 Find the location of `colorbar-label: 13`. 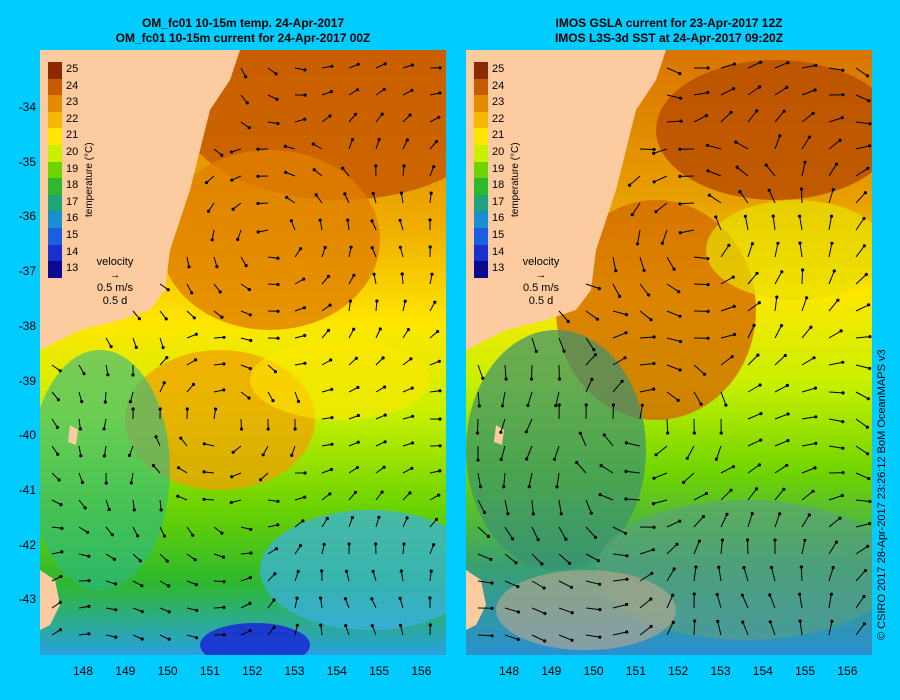

colorbar-label: 13 is located at coordinates (72, 268).